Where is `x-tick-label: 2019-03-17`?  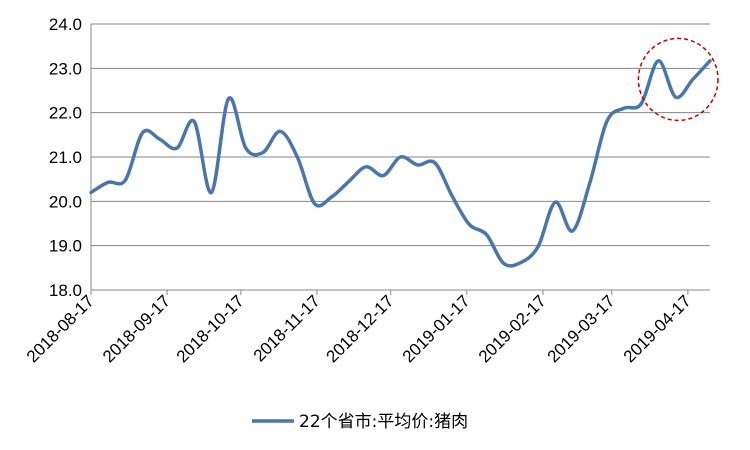
x-tick-label: 2019-03-17 is located at coordinates (581, 328).